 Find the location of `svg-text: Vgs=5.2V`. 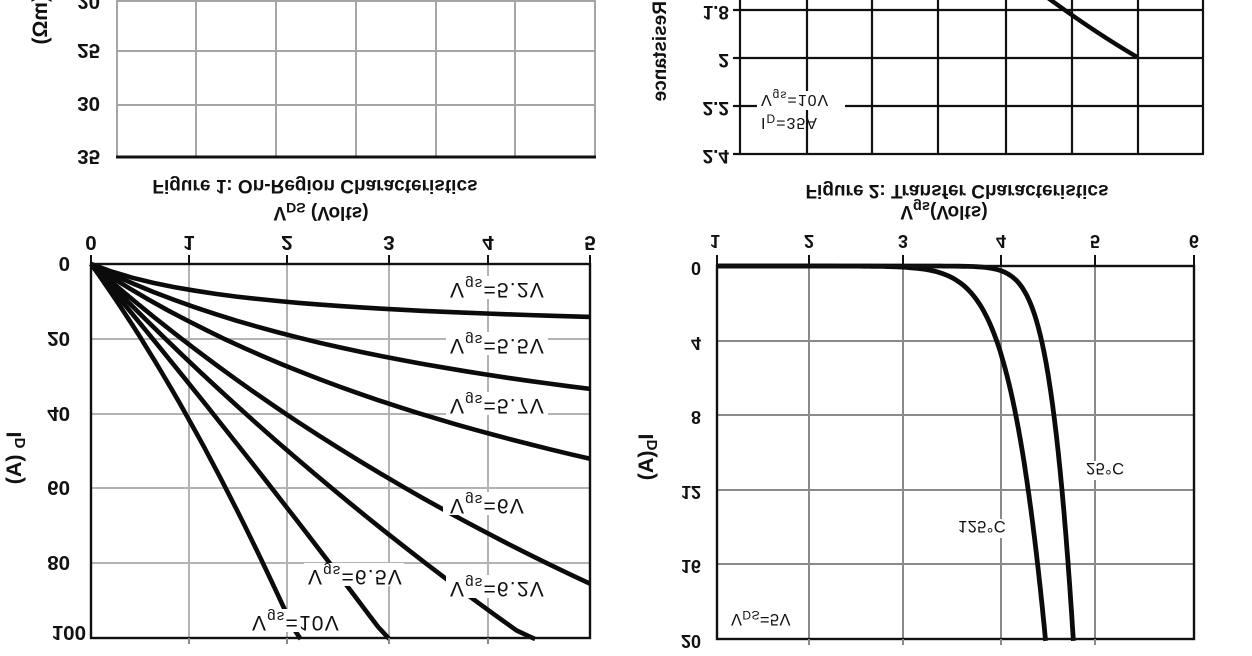

svg-text: Vgs=5.2V is located at coordinates (497, 288).